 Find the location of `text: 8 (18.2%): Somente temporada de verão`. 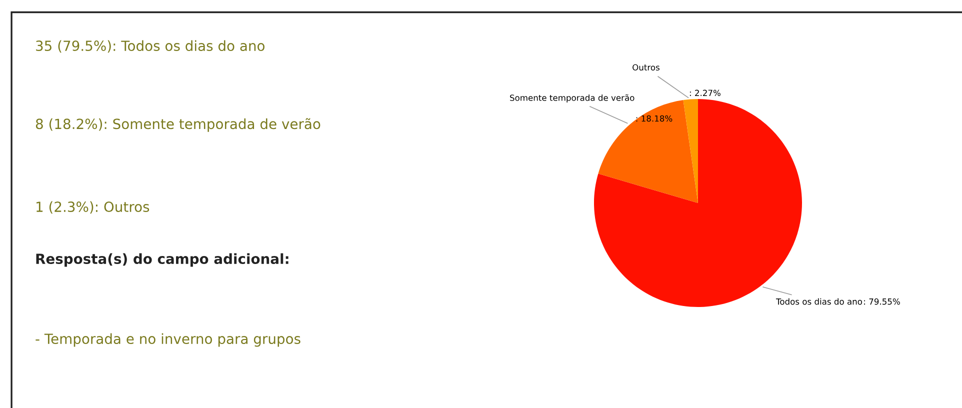

text: 8 (18.2%): Somente temporada de verão is located at coordinates (178, 125).